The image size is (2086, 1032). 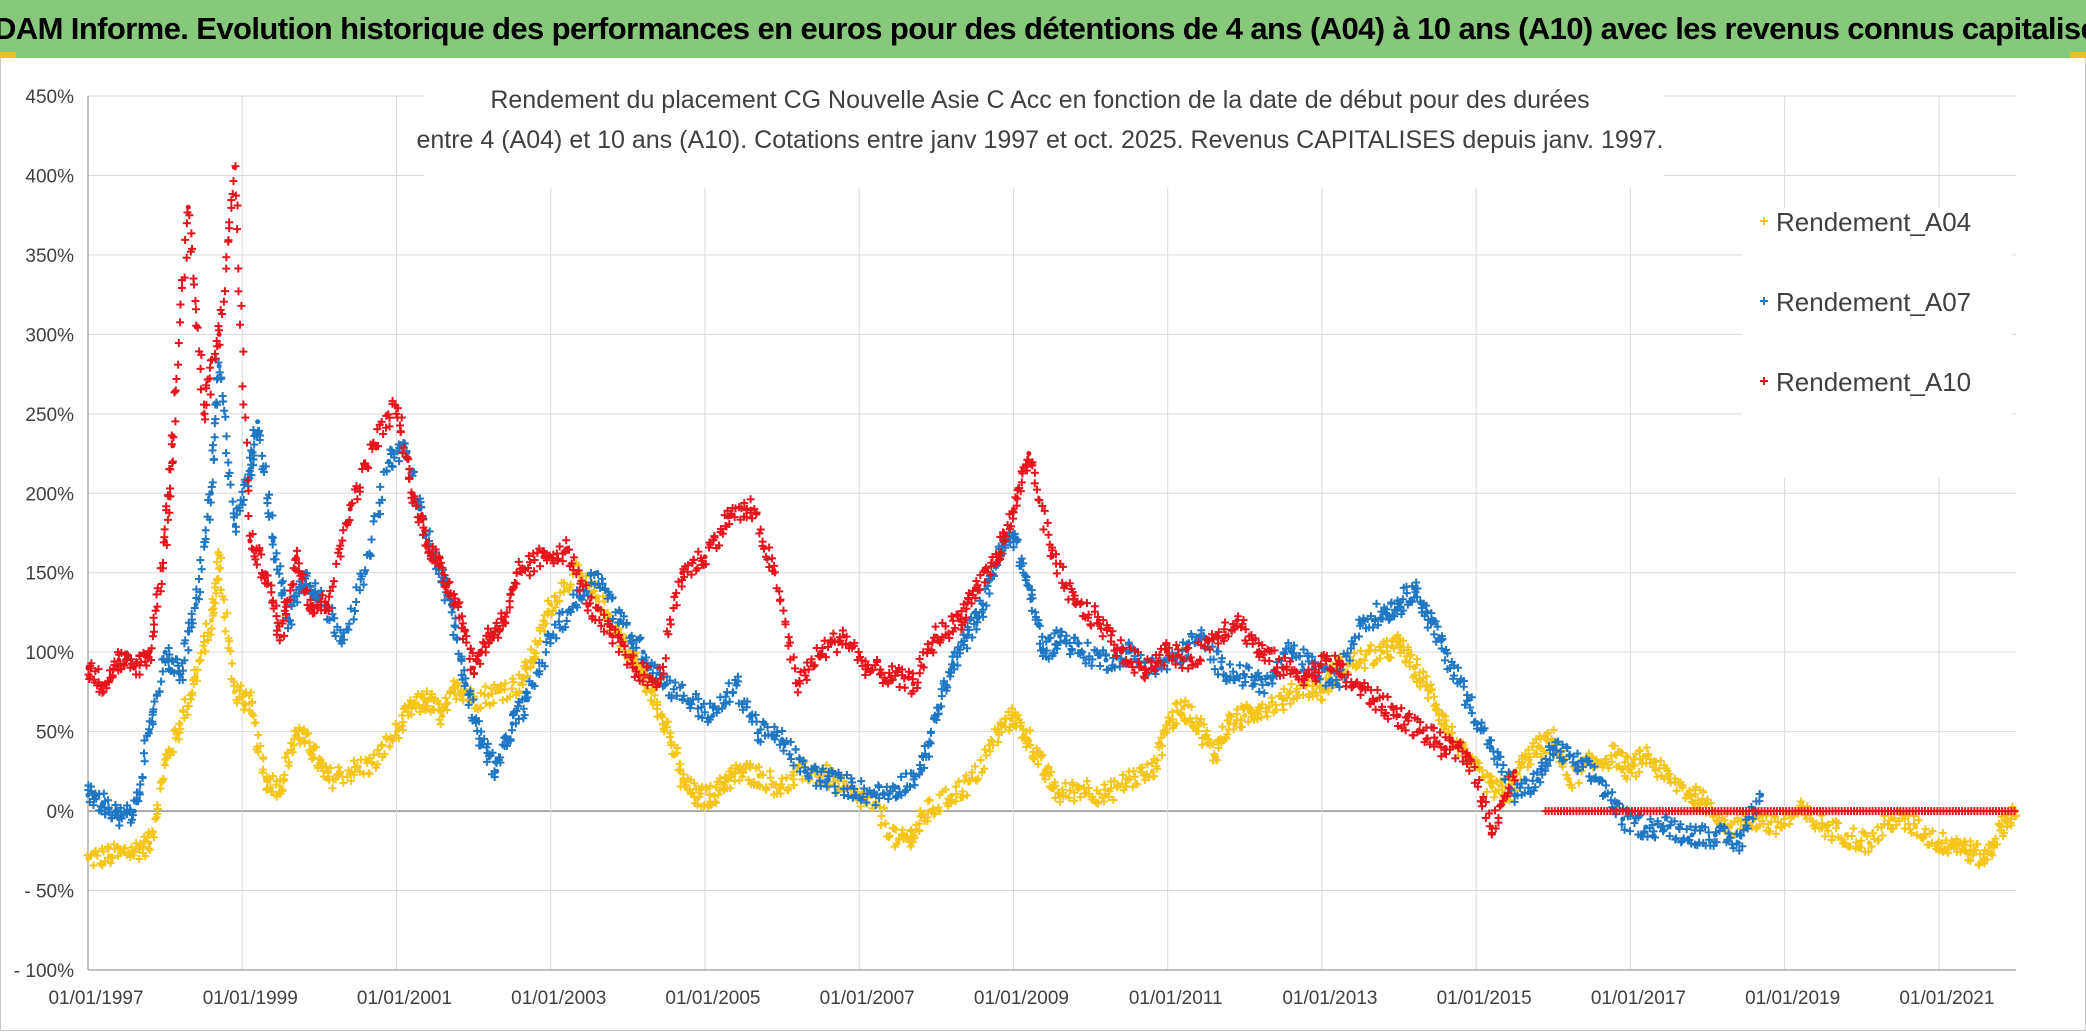 I want to click on banner-accent-left, so click(x=8, y=55).